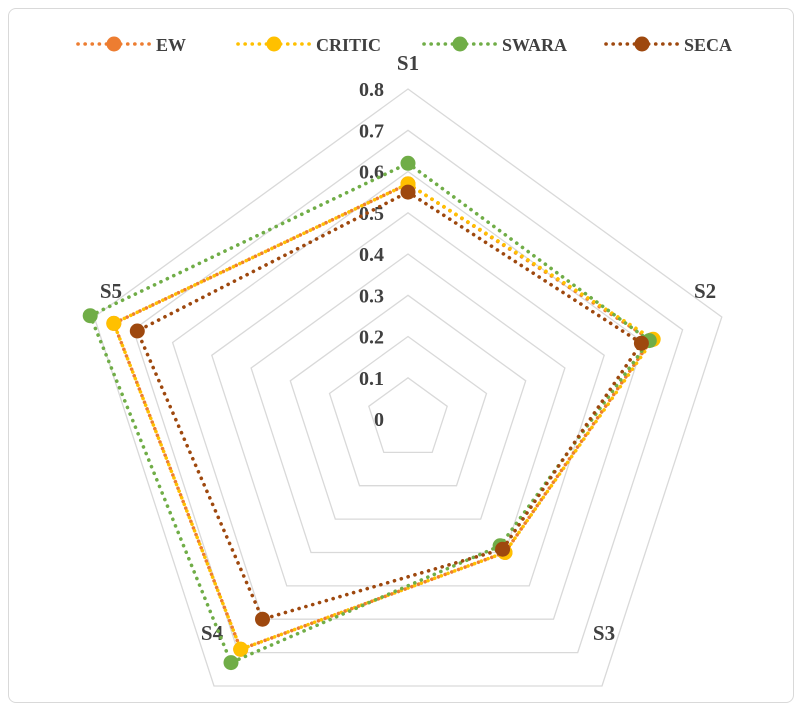 This screenshot has width=804, height=711. Describe the element at coordinates (604, 633) in the screenshot. I see `category-label-s3: S3` at that location.